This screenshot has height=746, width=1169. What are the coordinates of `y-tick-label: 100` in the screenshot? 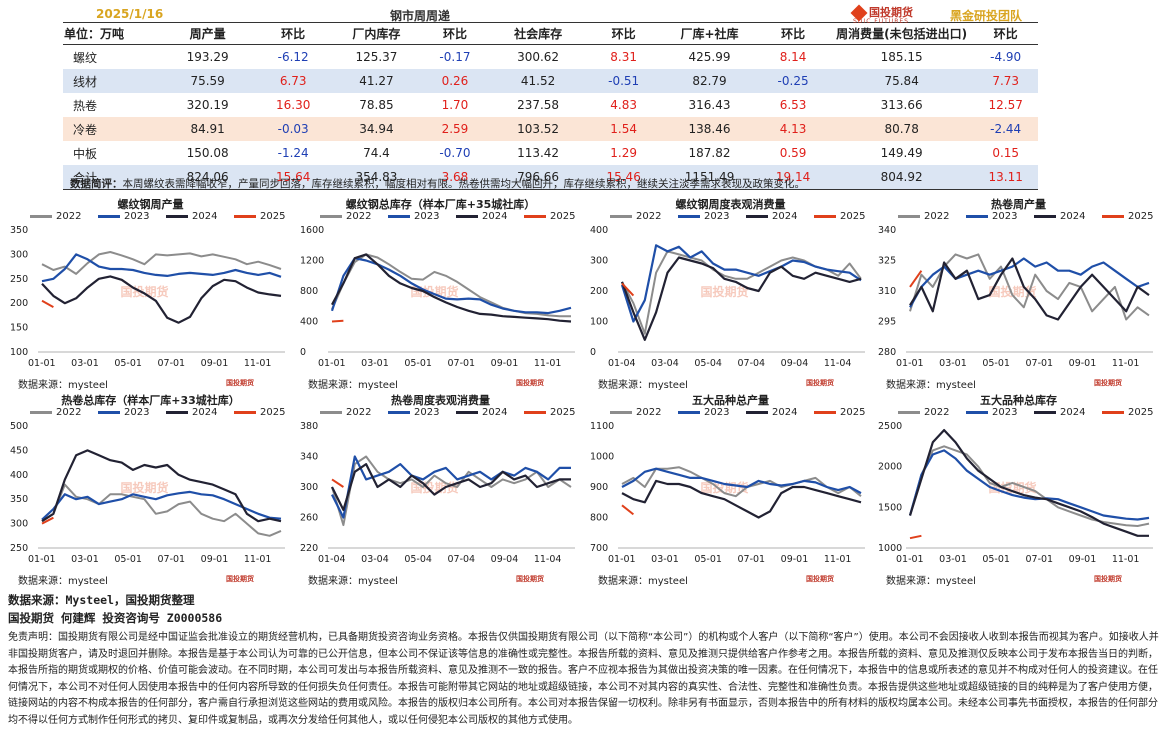 It's located at (599, 322).